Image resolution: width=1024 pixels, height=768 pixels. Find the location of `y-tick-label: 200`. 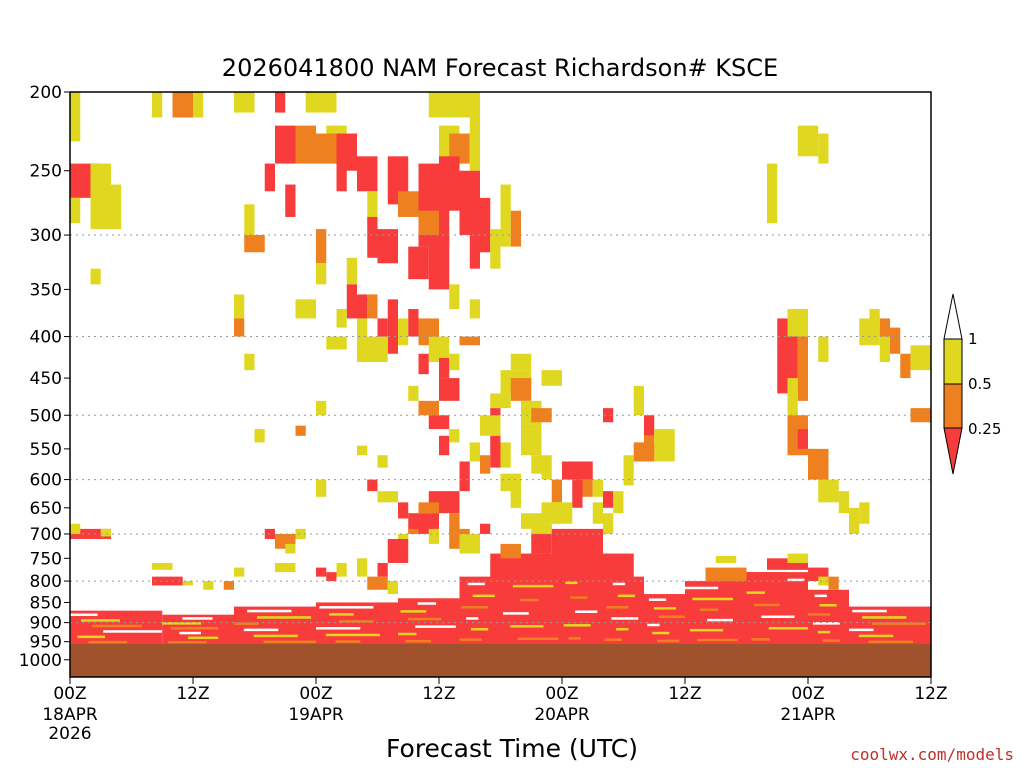

y-tick-label: 200 is located at coordinates (46, 93).